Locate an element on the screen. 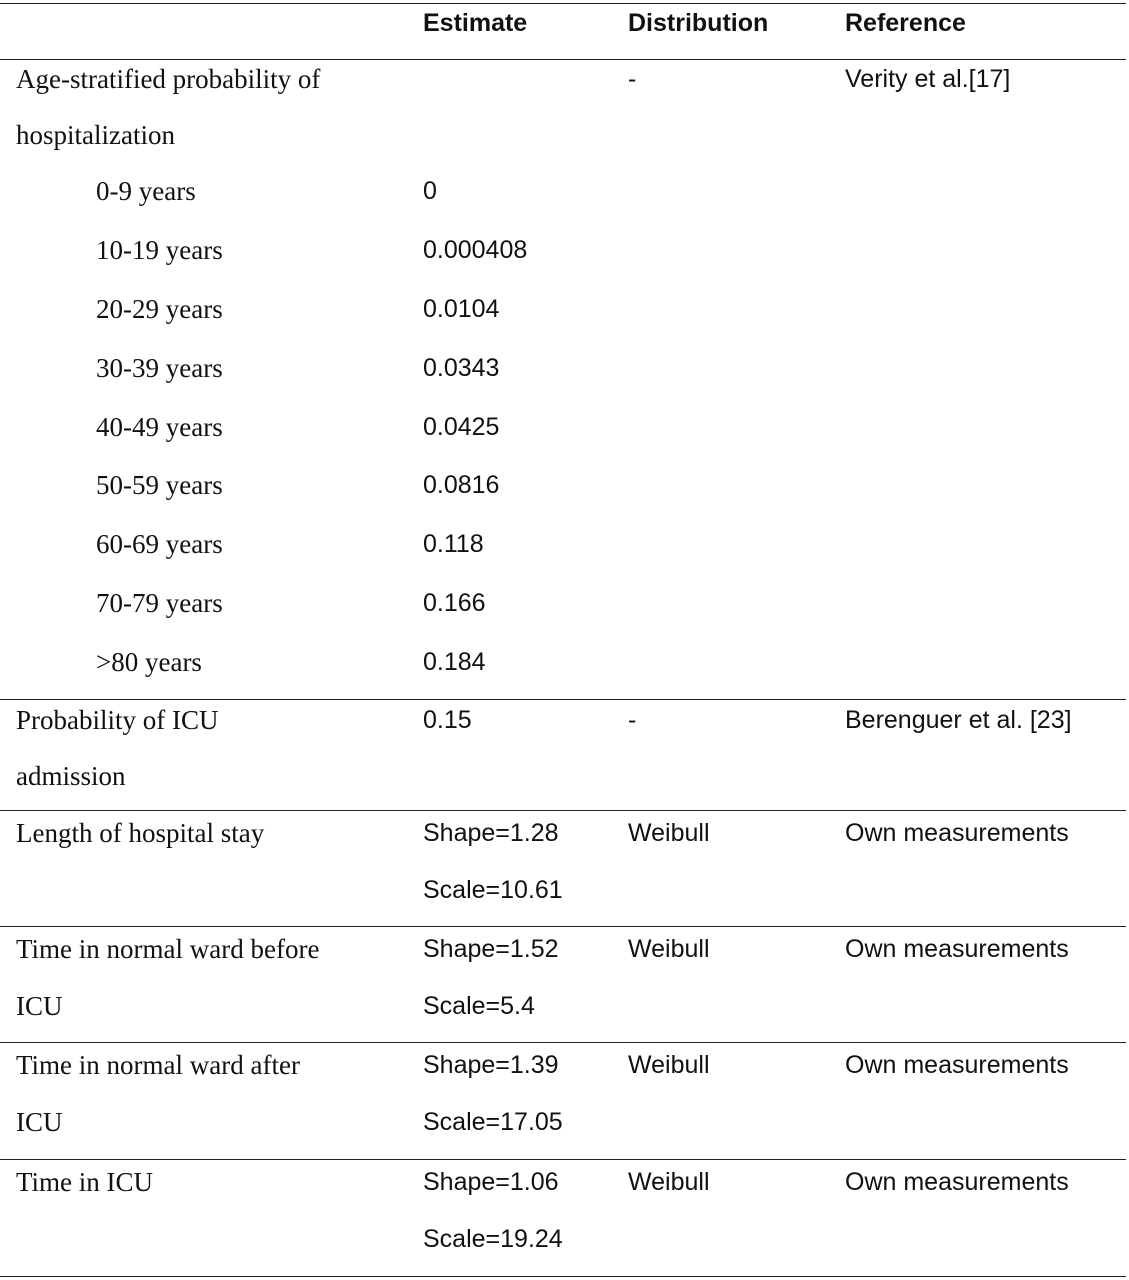 Image resolution: width=1129 pixels, height=1280 pixels. param-stay-line1: Length of hospital stay is located at coordinates (140, 833).